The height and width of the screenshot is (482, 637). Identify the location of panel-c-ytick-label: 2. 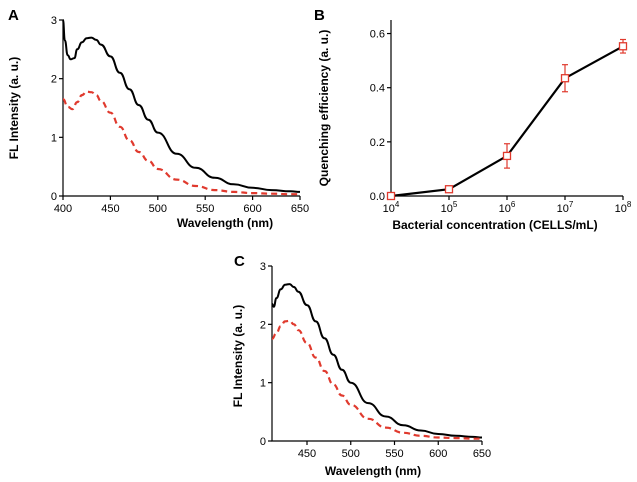
(263, 325).